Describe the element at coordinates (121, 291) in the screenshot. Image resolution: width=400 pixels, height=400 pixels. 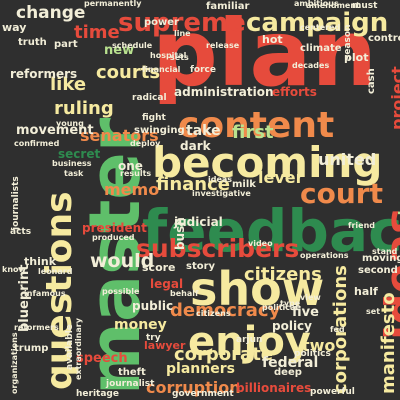
I see `word: possible` at that location.